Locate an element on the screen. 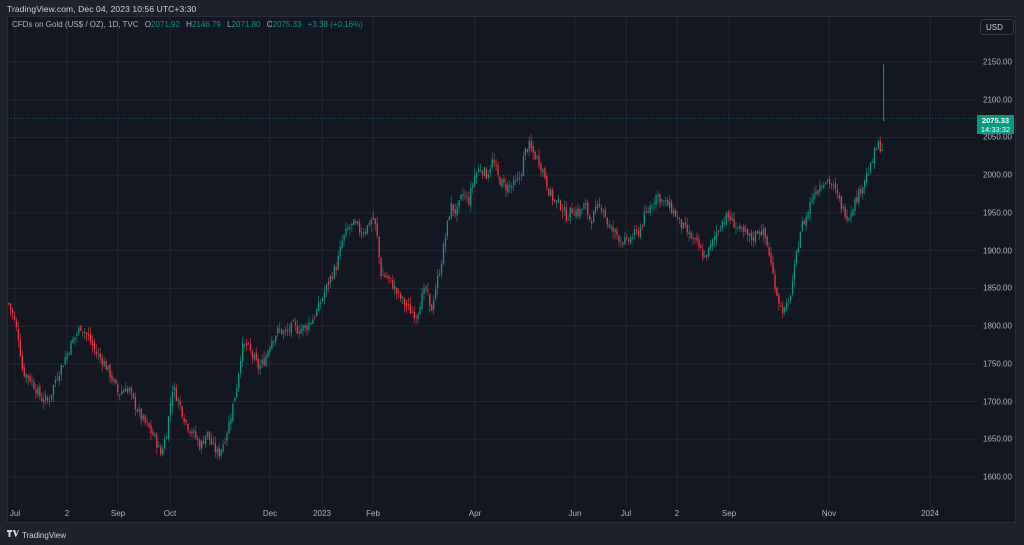  brand-name: TradingView is located at coordinates (44, 535).